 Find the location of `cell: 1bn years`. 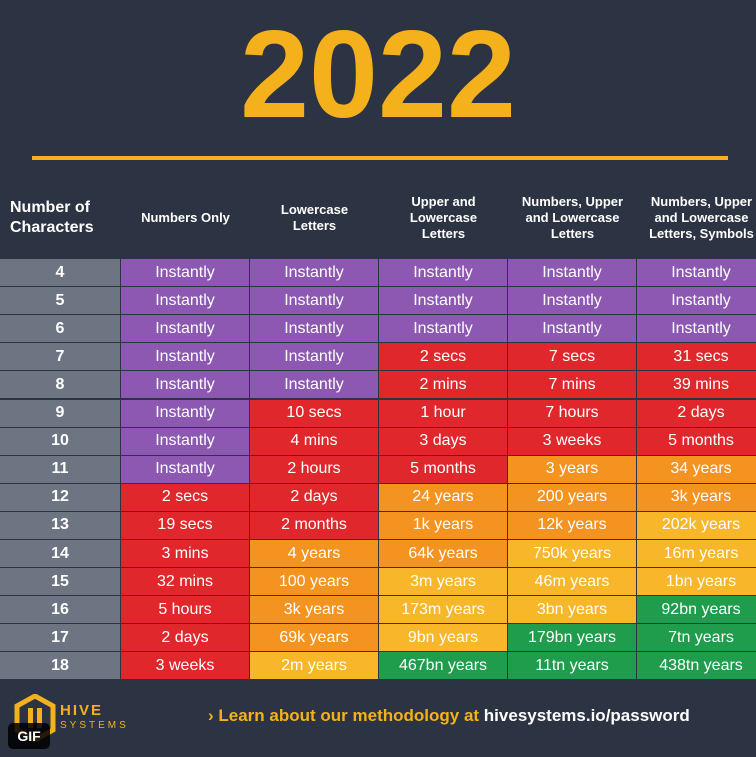

cell: 1bn years is located at coordinates (696, 582).